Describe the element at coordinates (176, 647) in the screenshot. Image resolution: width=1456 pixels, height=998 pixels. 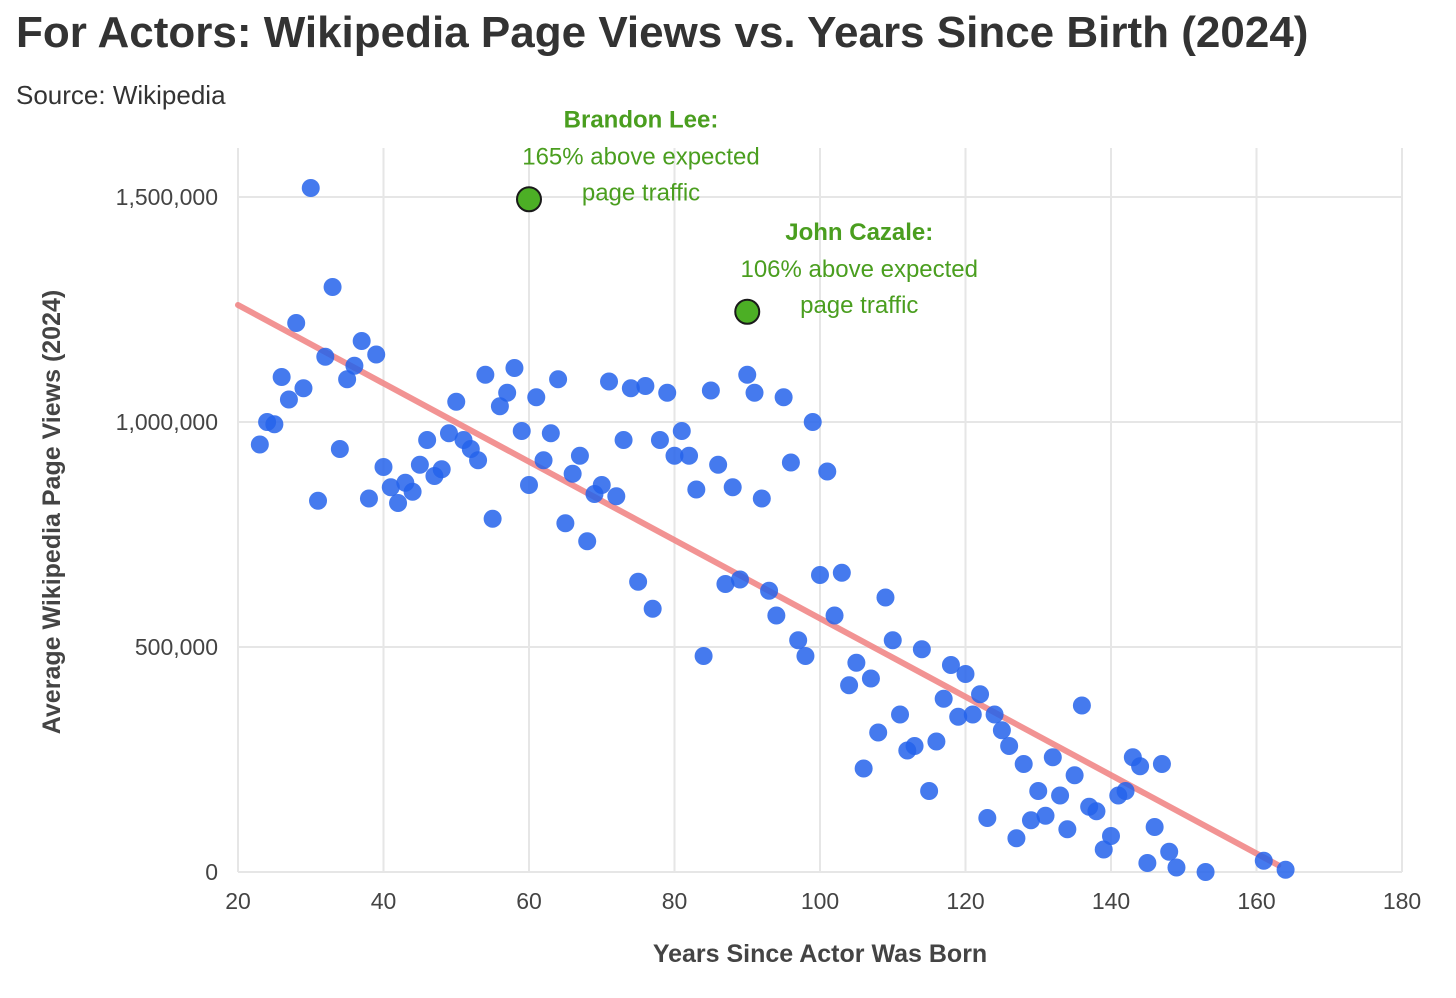
I see `y-tick-label: 500,000` at that location.